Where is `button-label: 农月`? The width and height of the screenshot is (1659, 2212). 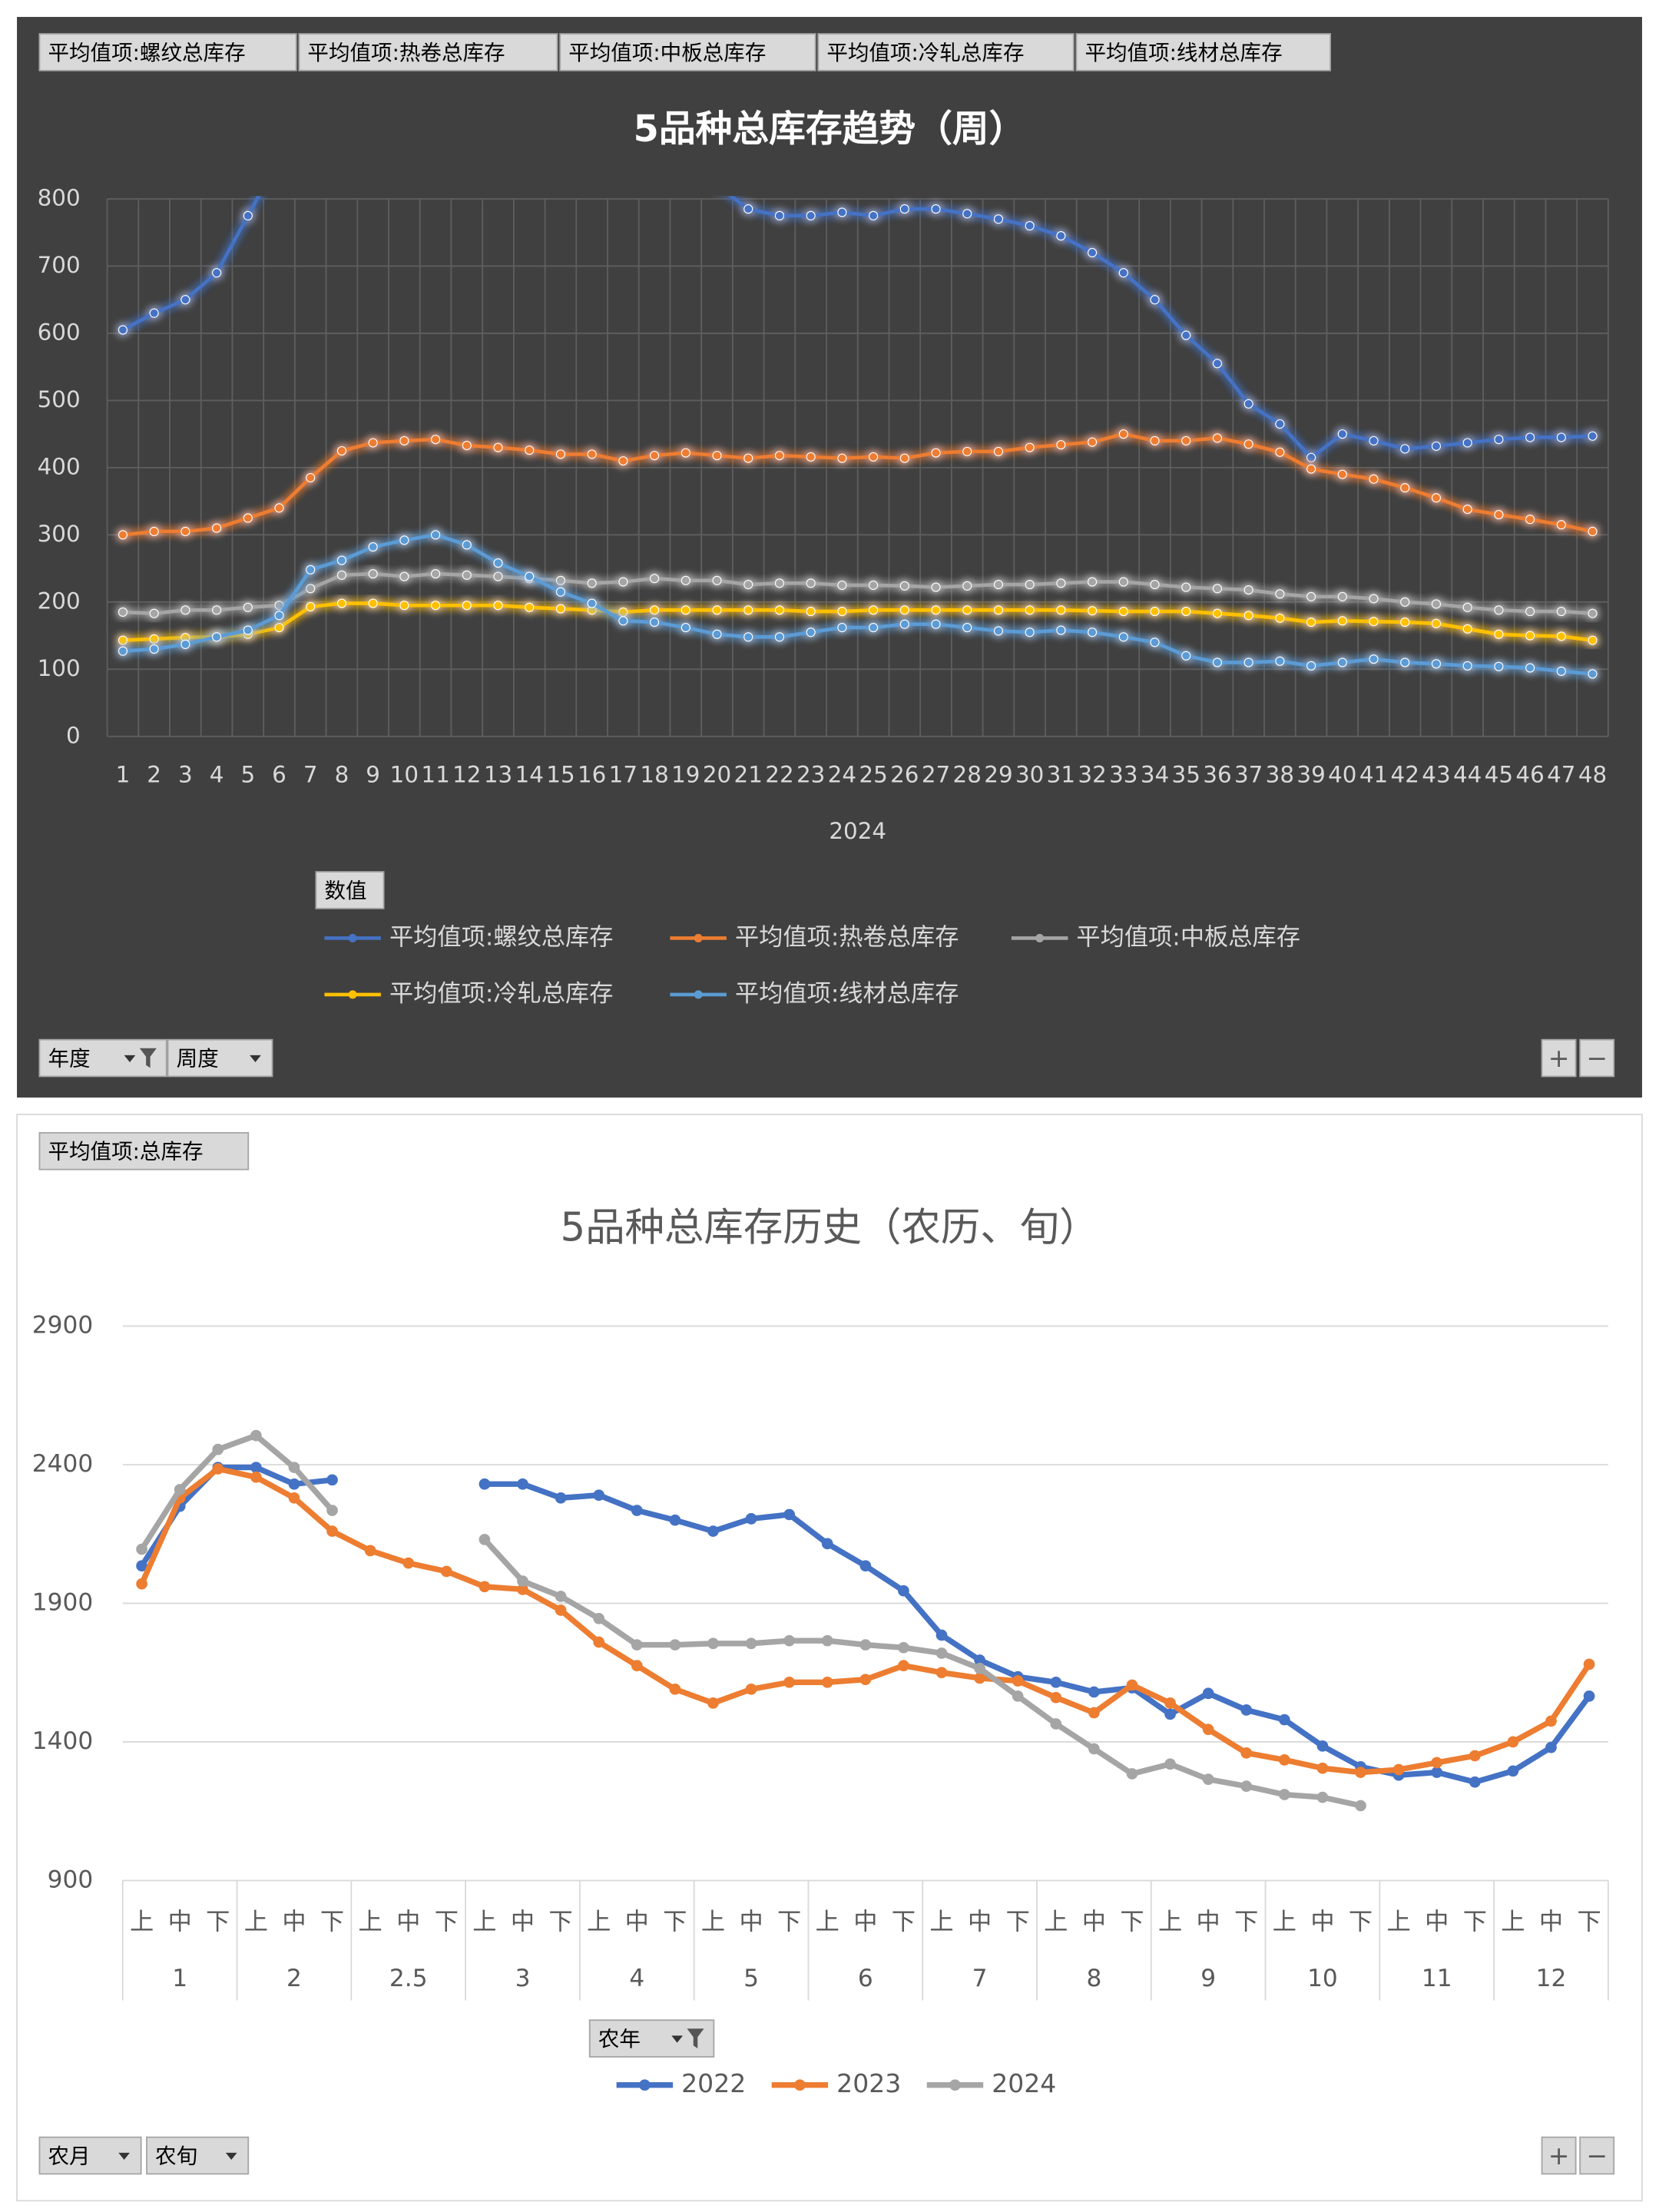
button-label: 农月 is located at coordinates (69, 2156).